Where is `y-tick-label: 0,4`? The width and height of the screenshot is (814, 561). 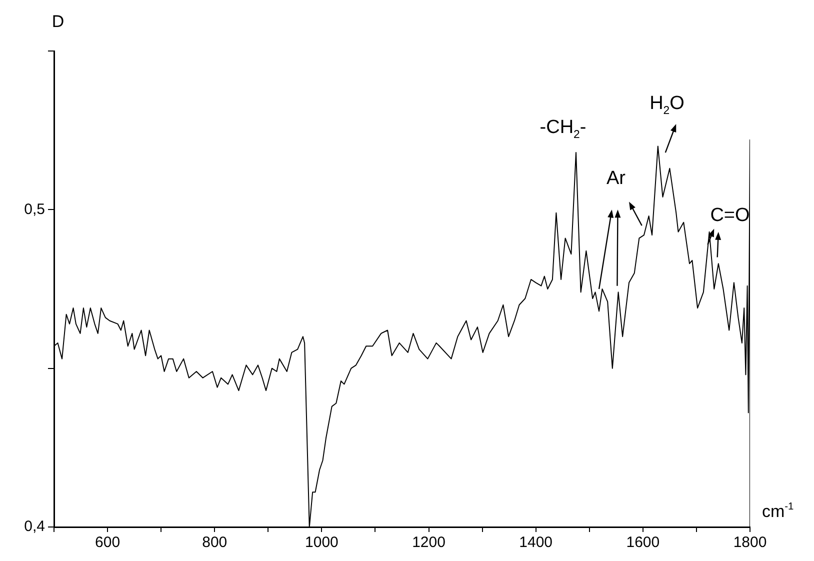
y-tick-label: 0,4 is located at coordinates (34, 527).